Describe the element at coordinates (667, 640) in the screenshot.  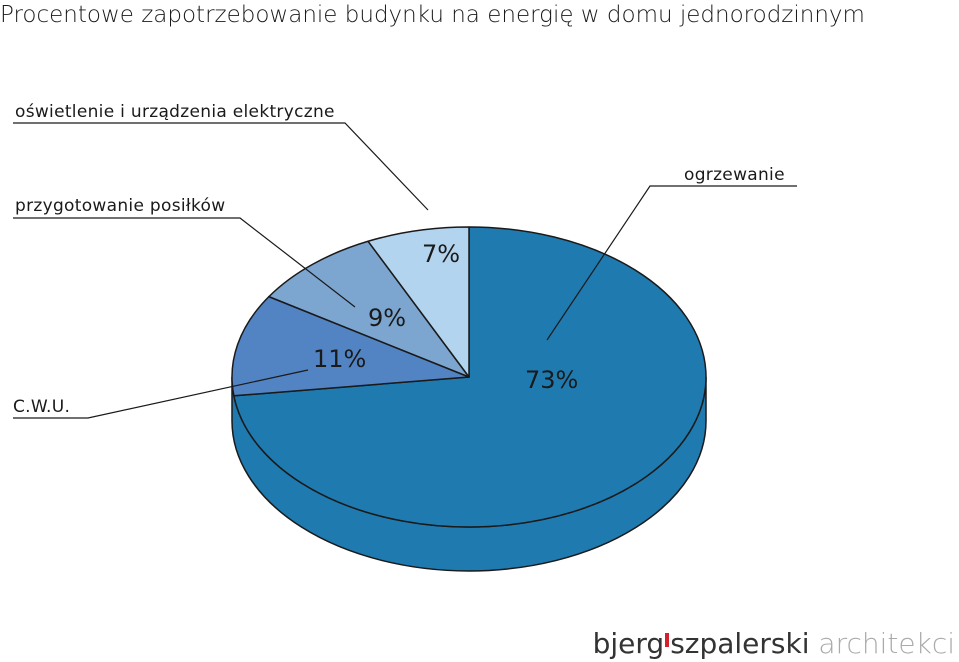
I see `logo-accent-mark` at that location.